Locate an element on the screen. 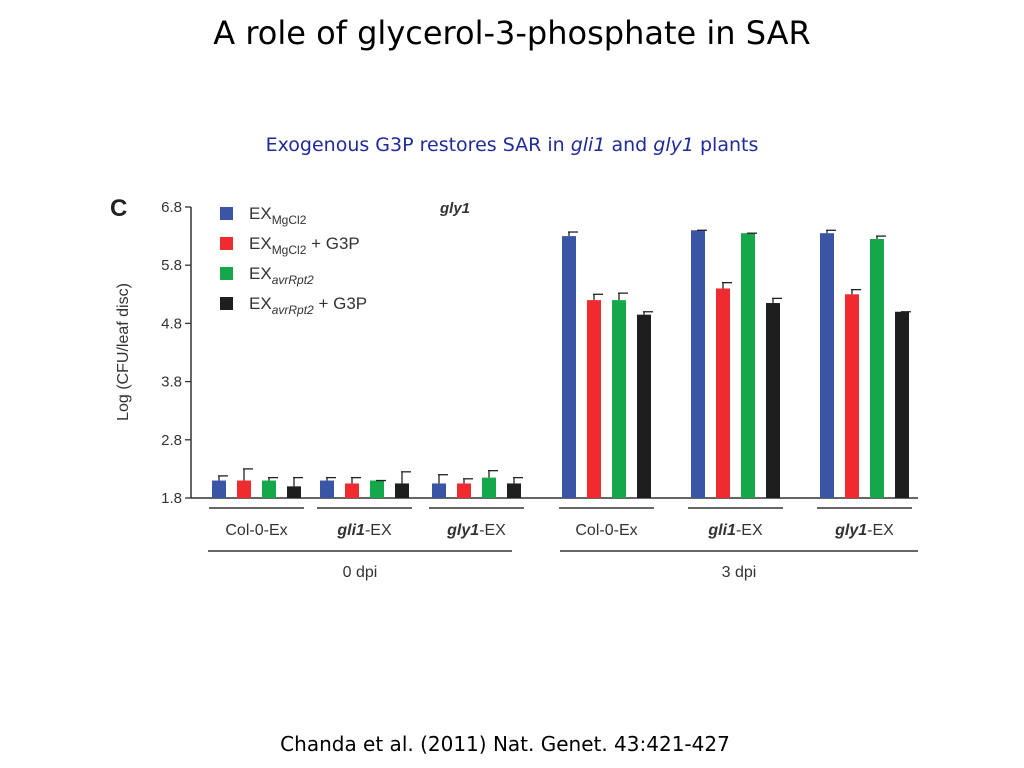 The image size is (1024, 768). subtitle-part-3: and is located at coordinates (629, 145).